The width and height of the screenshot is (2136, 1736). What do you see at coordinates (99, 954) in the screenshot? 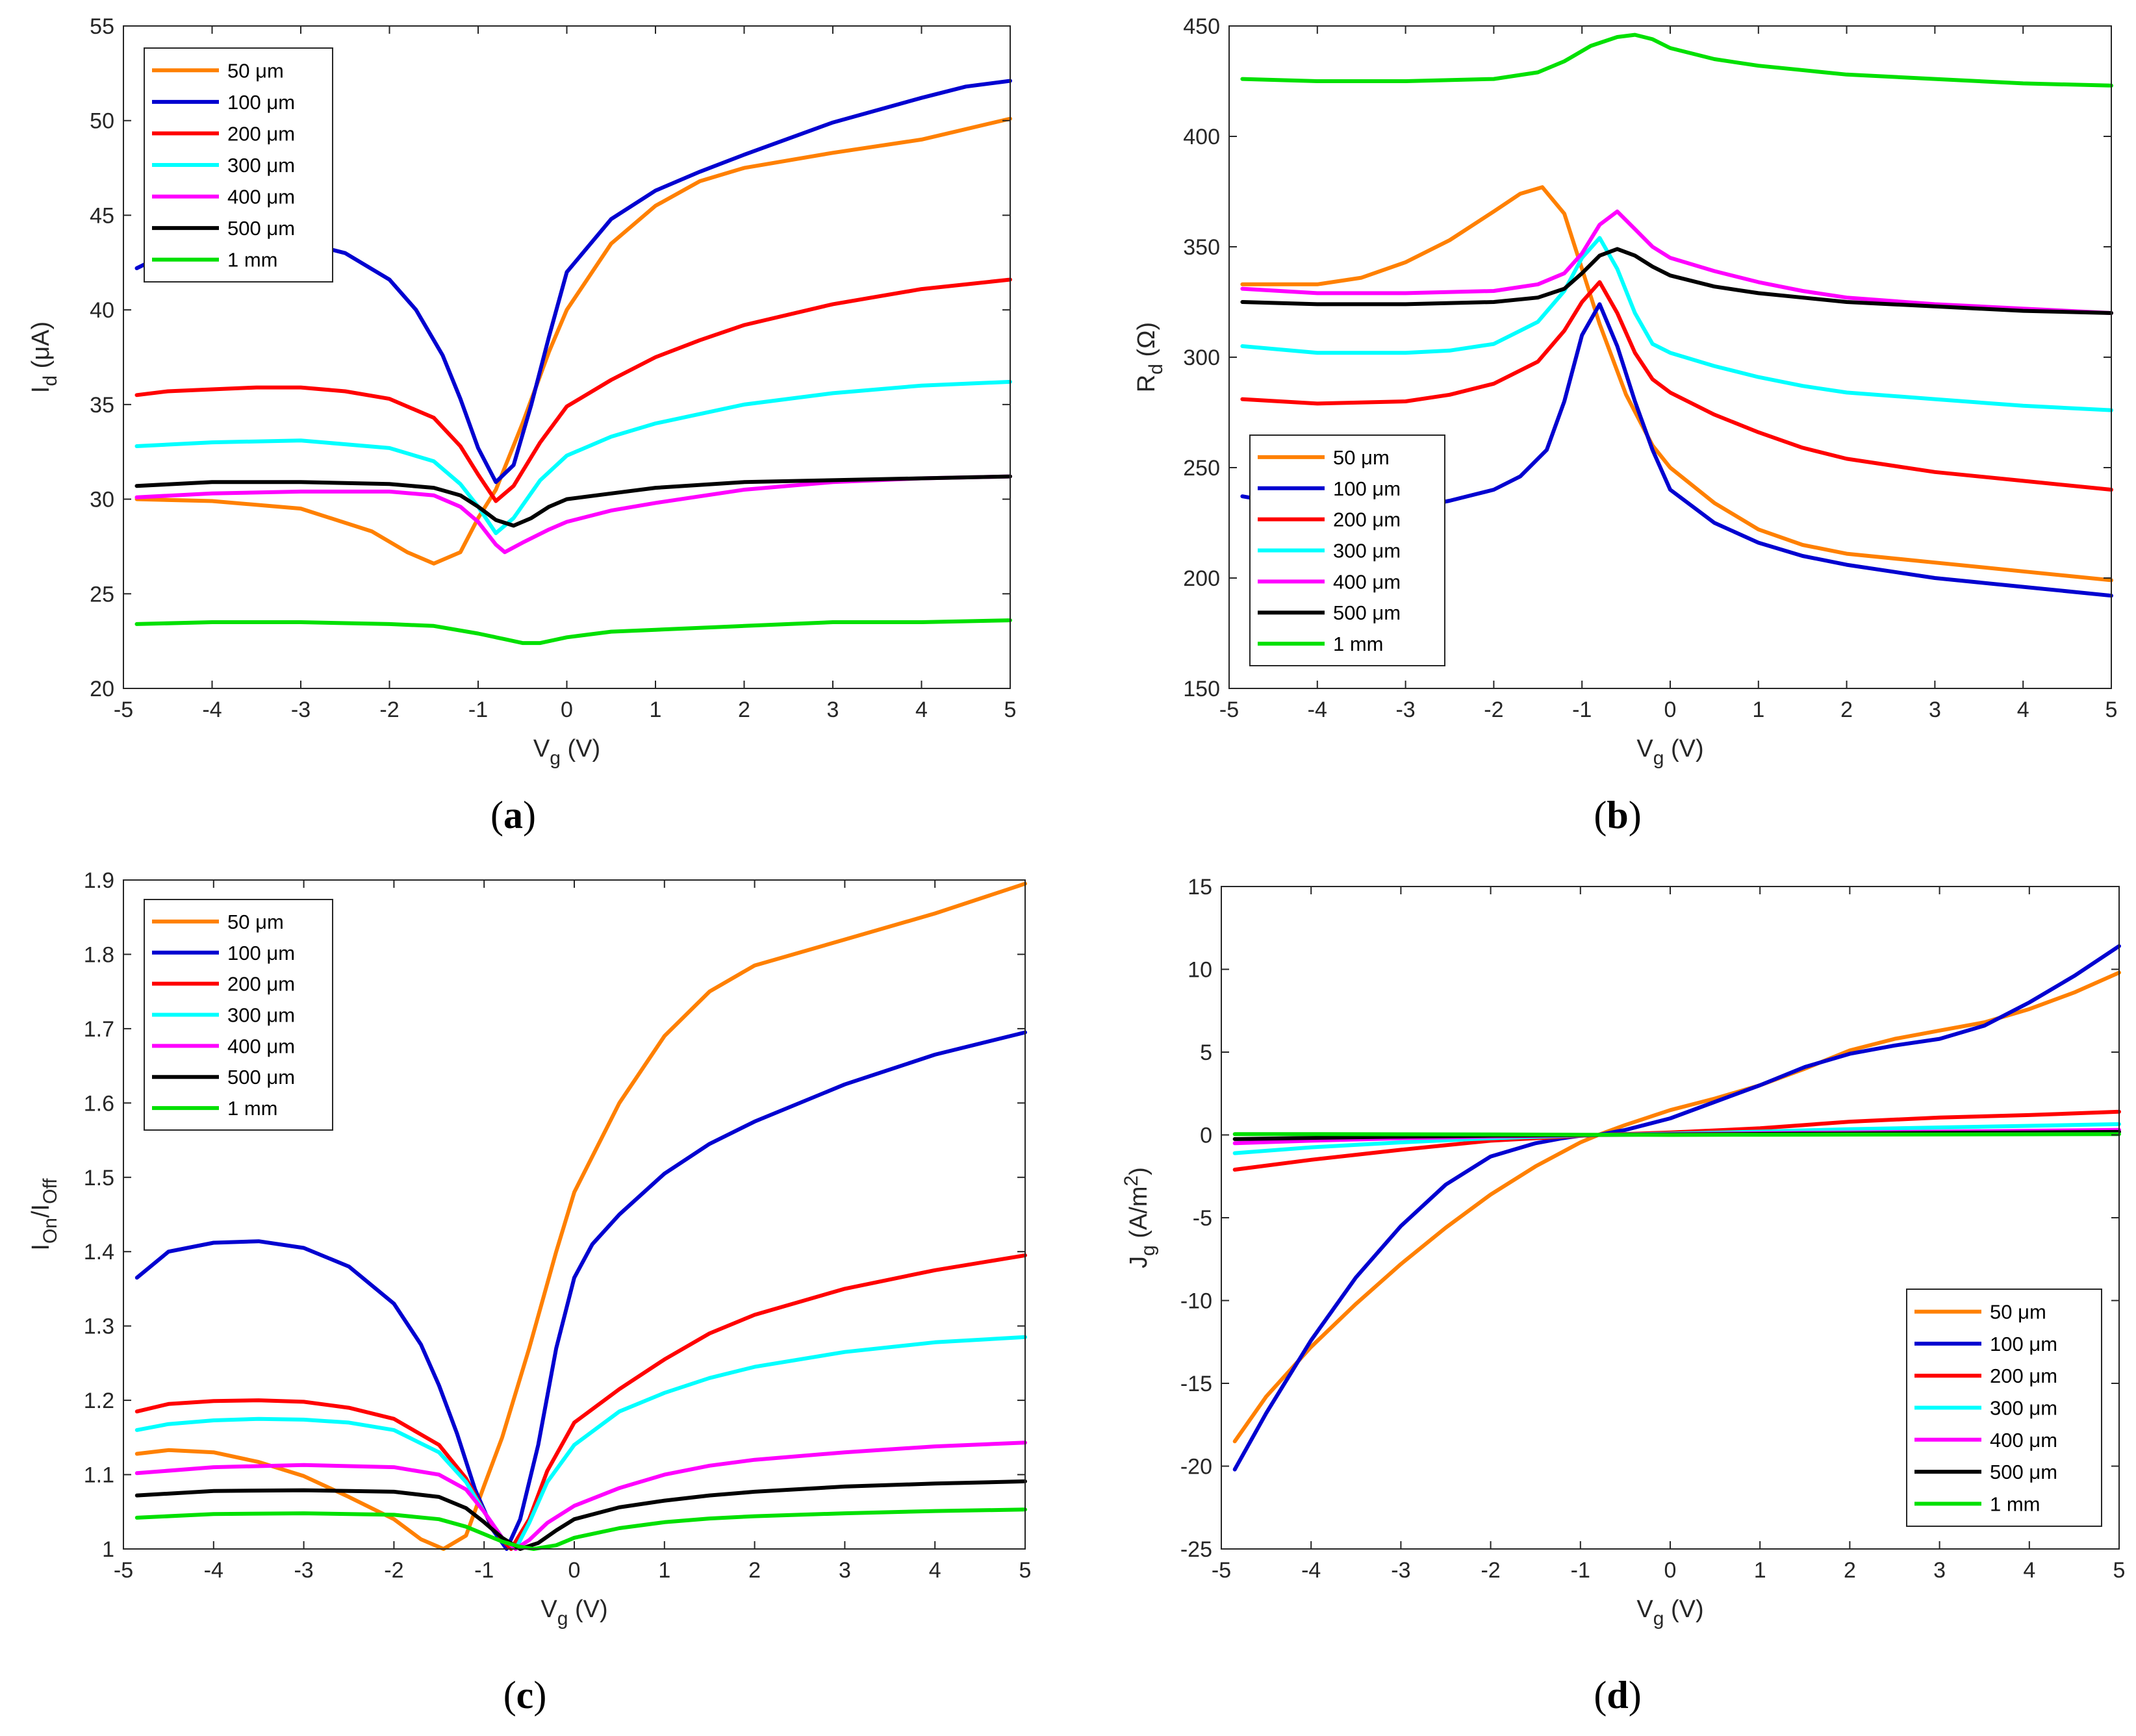
I see `y-tick-label: 1.8` at bounding box center [99, 954].